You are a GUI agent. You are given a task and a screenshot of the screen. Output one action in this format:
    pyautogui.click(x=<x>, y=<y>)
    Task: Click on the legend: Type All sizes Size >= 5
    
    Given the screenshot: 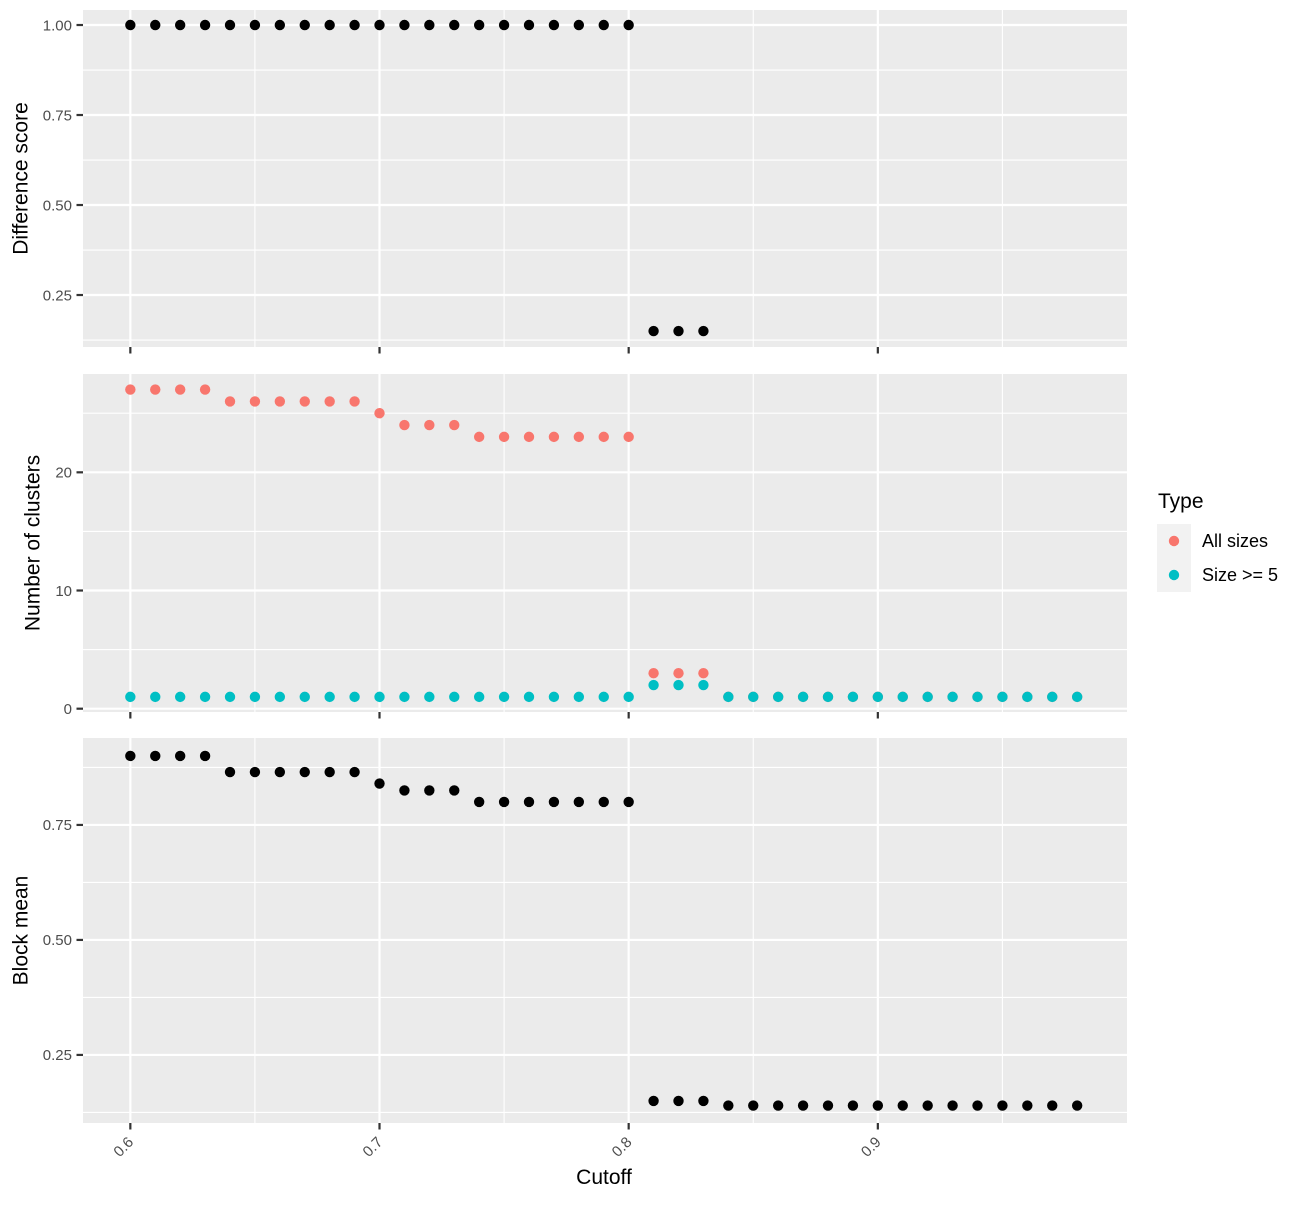 What is the action you would take?
    pyautogui.click(x=1217, y=541)
    